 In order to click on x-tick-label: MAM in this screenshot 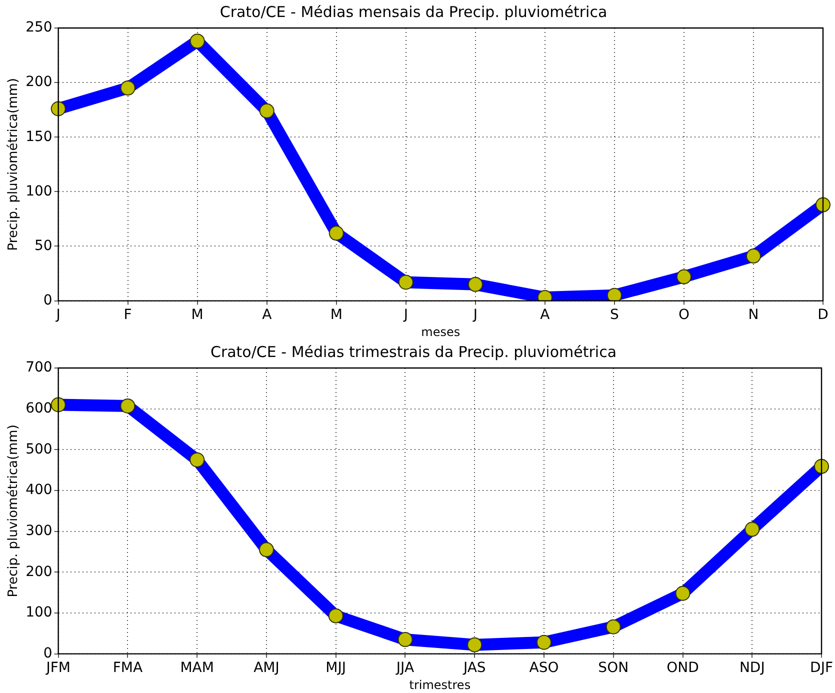, I will do `click(197, 668)`.